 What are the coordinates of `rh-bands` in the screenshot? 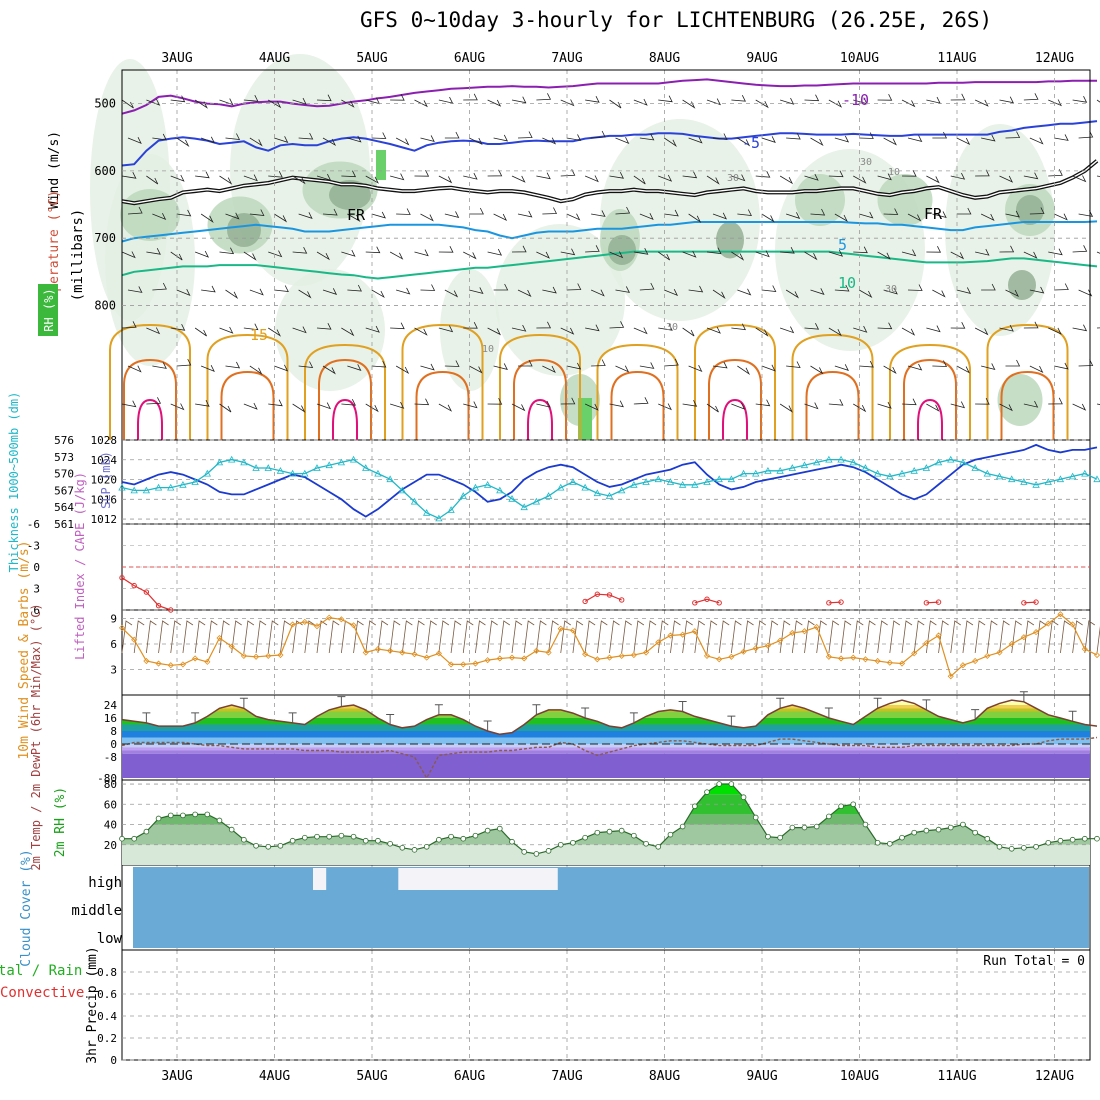 It's located at (606, 824).